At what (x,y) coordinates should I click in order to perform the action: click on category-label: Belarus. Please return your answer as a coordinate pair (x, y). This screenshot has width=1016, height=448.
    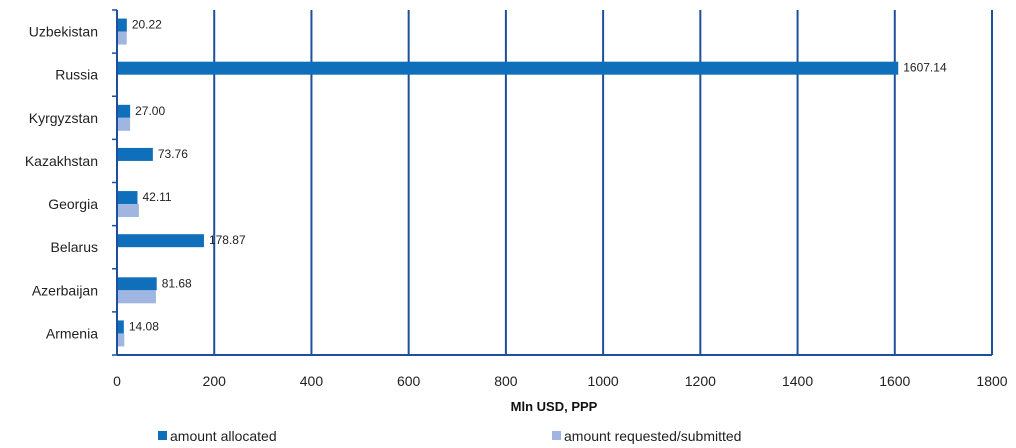
    Looking at the image, I should click on (74, 247).